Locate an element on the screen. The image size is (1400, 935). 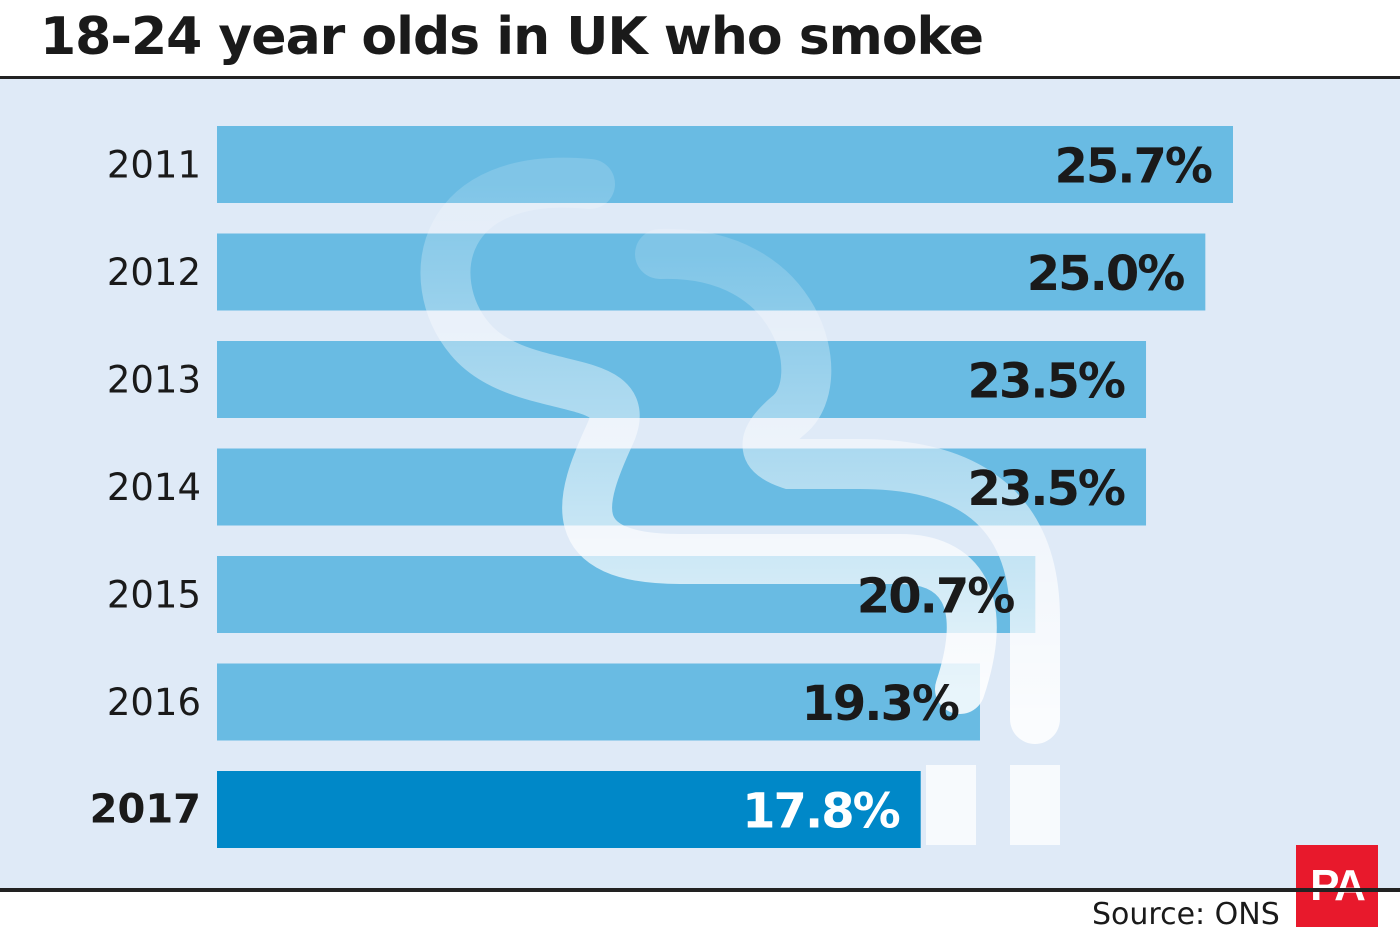
value-label-2012: 25.0% is located at coordinates (1105, 274).